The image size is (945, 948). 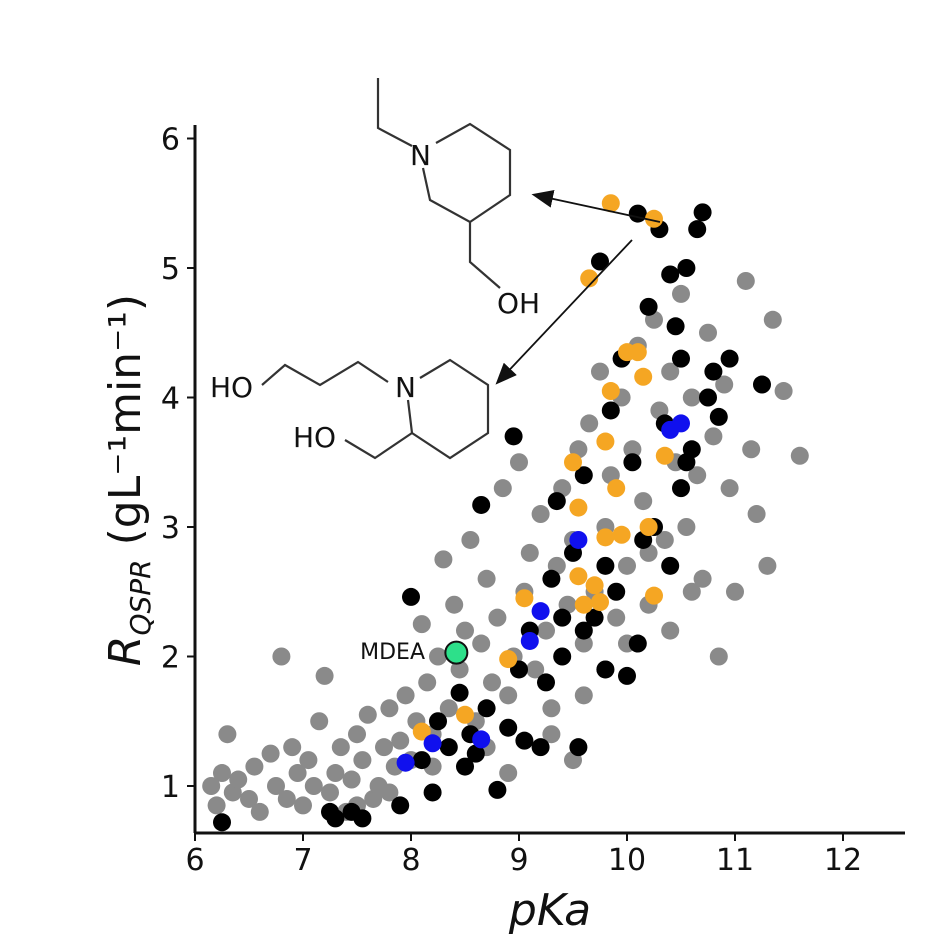 I want to click on x-tick-label: 8, so click(x=410, y=860).